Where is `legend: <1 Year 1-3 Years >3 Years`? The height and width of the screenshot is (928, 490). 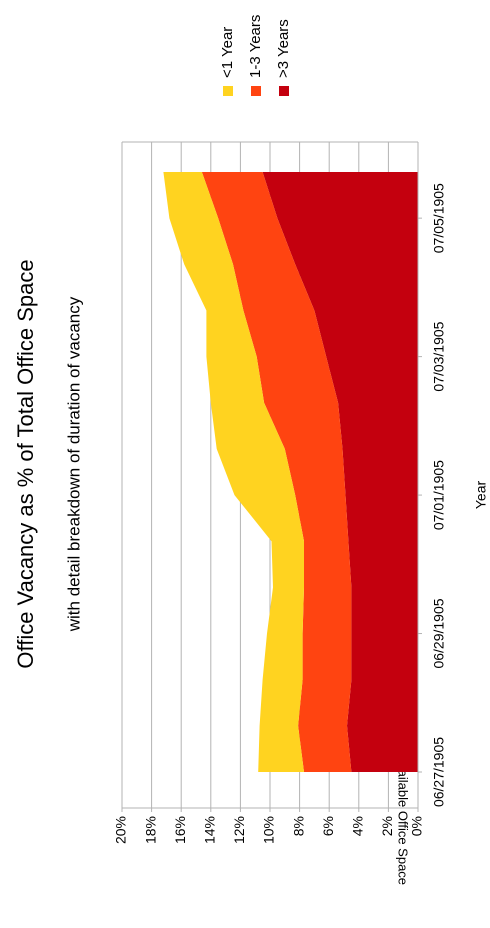 legend: <1 Year 1-3 Years >3 Years is located at coordinates (255, 55).